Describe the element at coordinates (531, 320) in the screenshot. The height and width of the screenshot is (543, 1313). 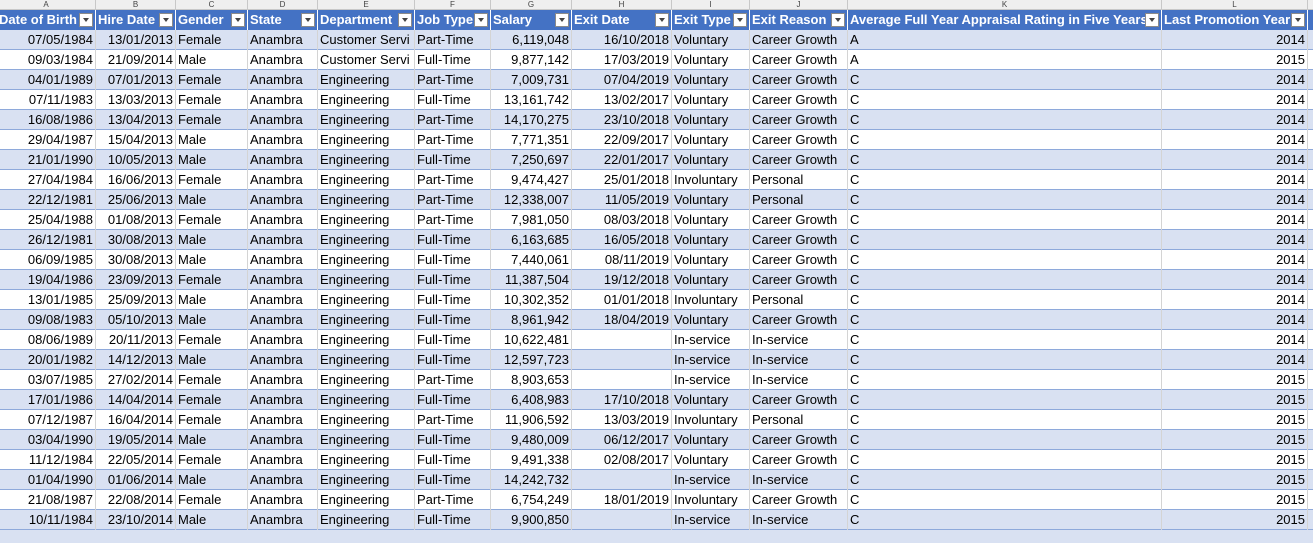
I see `cell-salary: 8,961,942` at that location.